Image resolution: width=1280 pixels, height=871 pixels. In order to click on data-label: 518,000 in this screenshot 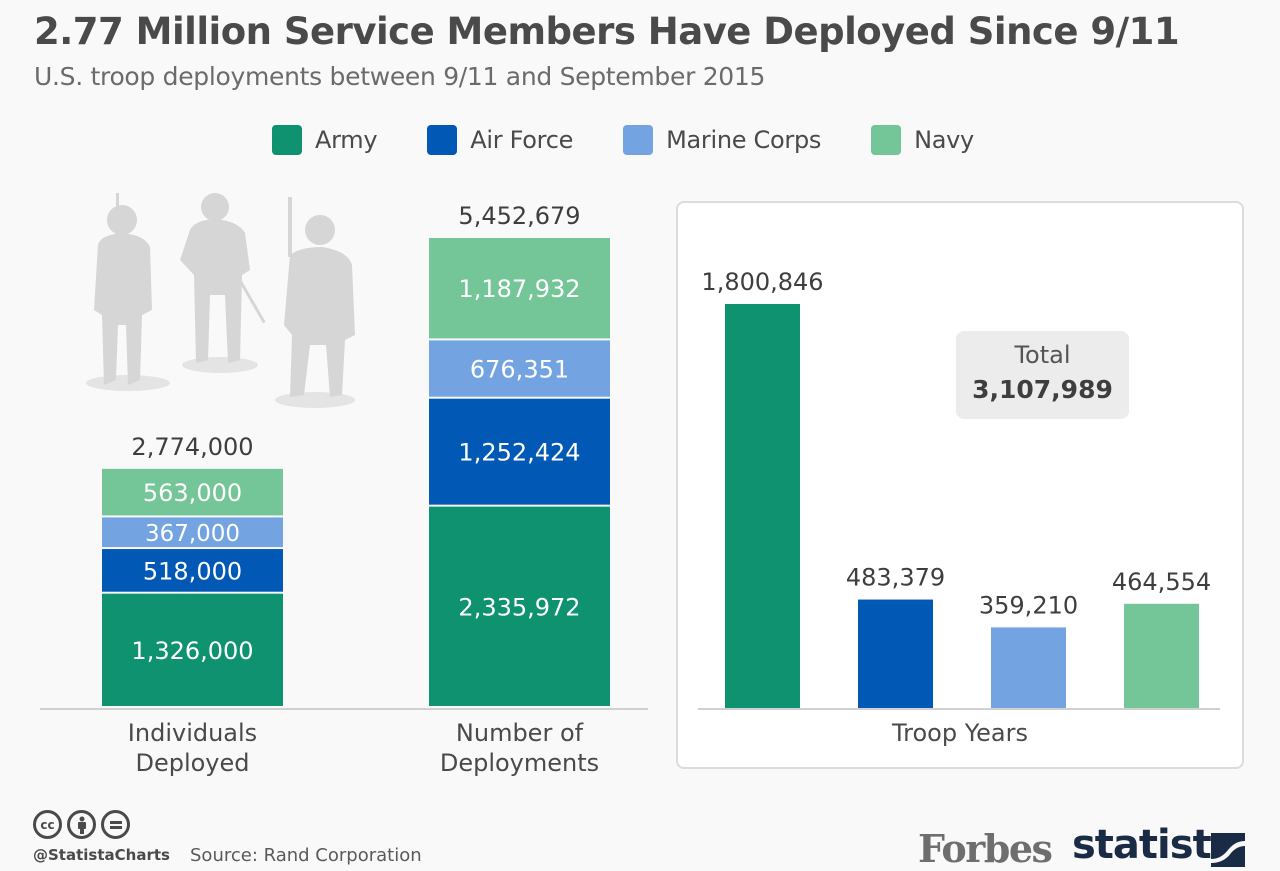, I will do `click(192, 571)`.